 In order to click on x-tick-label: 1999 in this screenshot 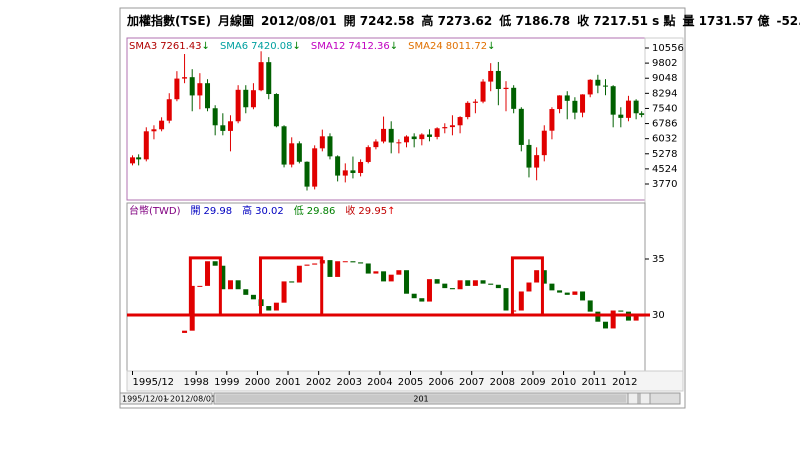, I will do `click(226, 382)`.